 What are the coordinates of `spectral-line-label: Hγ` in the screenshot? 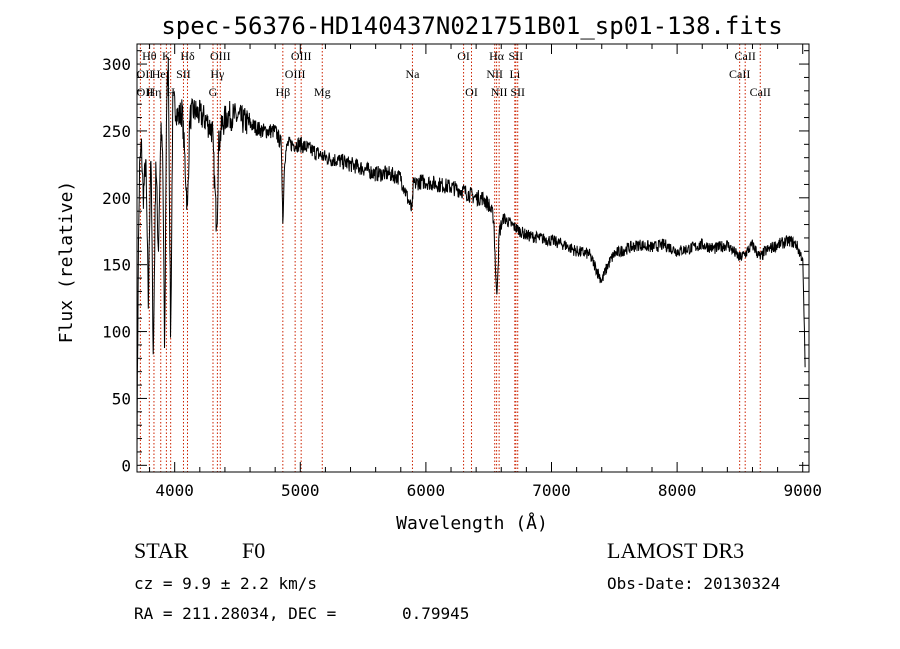 It's located at (217, 74).